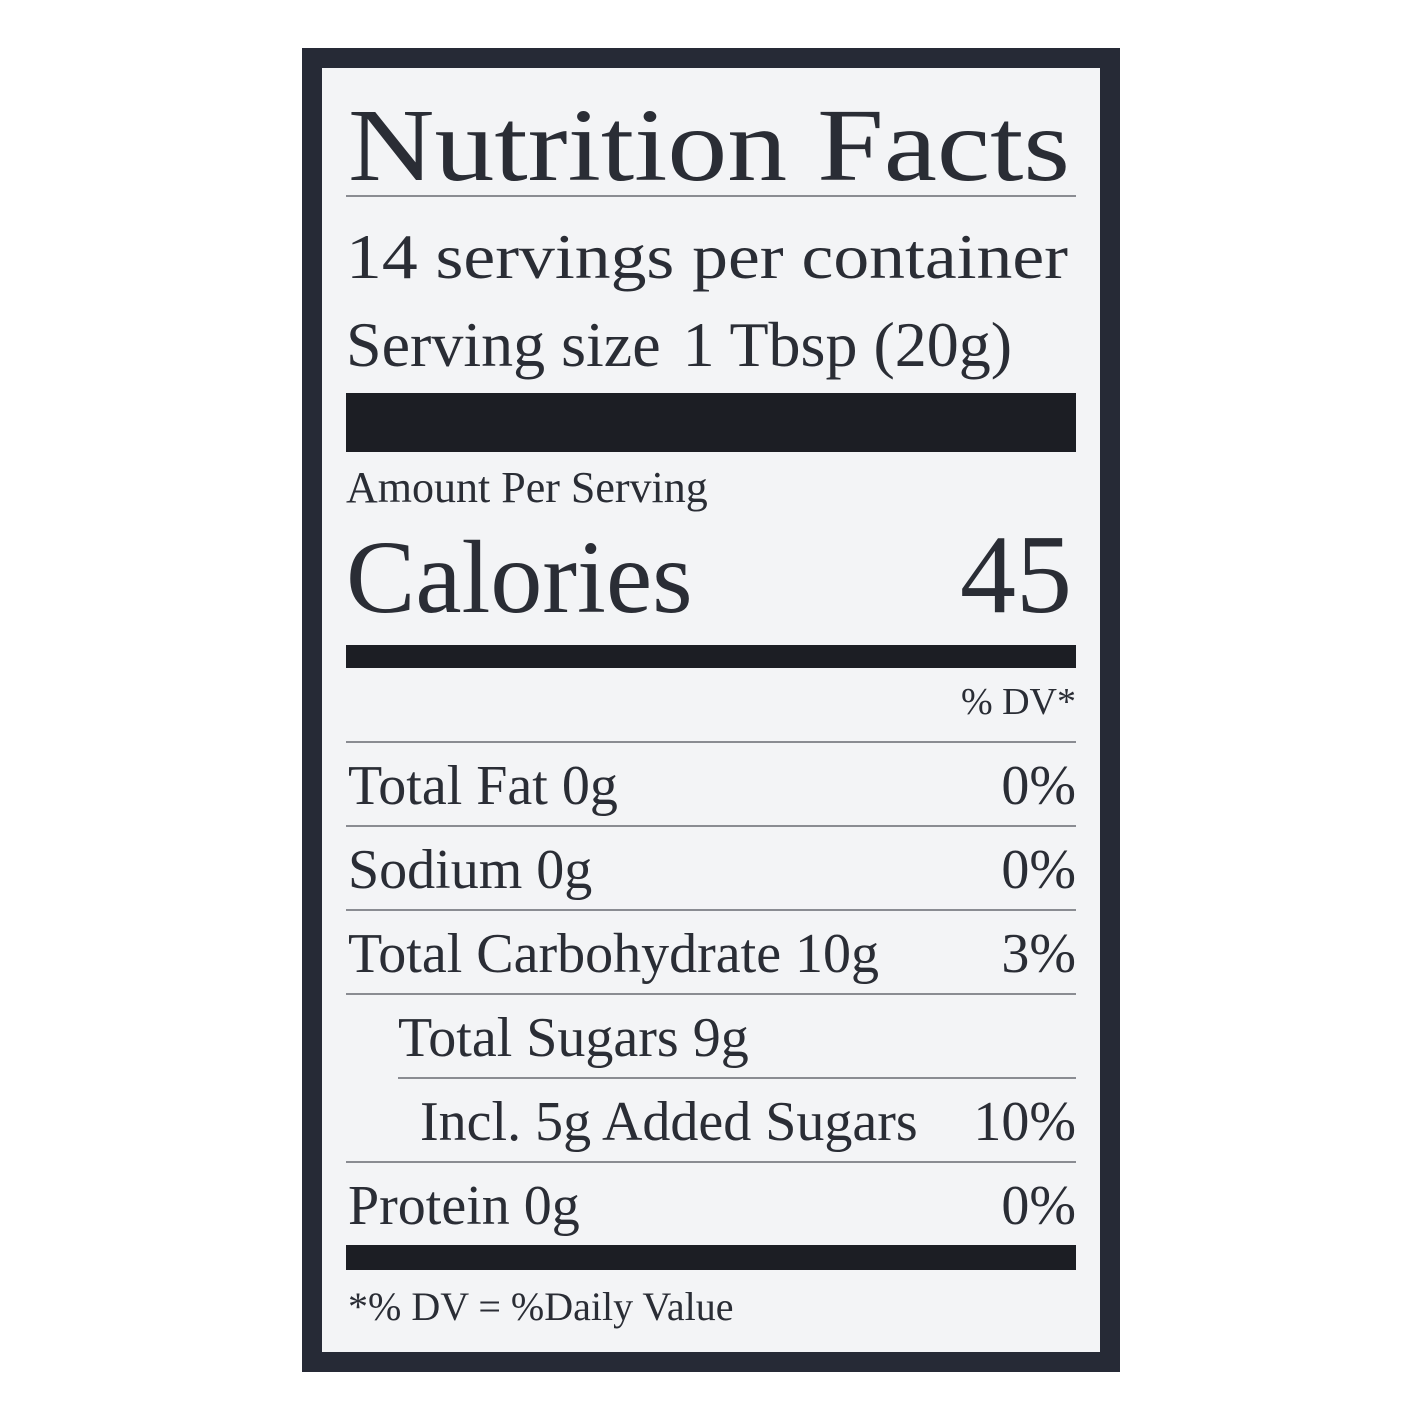 This screenshot has height=1422, width=1422. Describe the element at coordinates (711, 422) in the screenshot. I see `thick-bar` at that location.